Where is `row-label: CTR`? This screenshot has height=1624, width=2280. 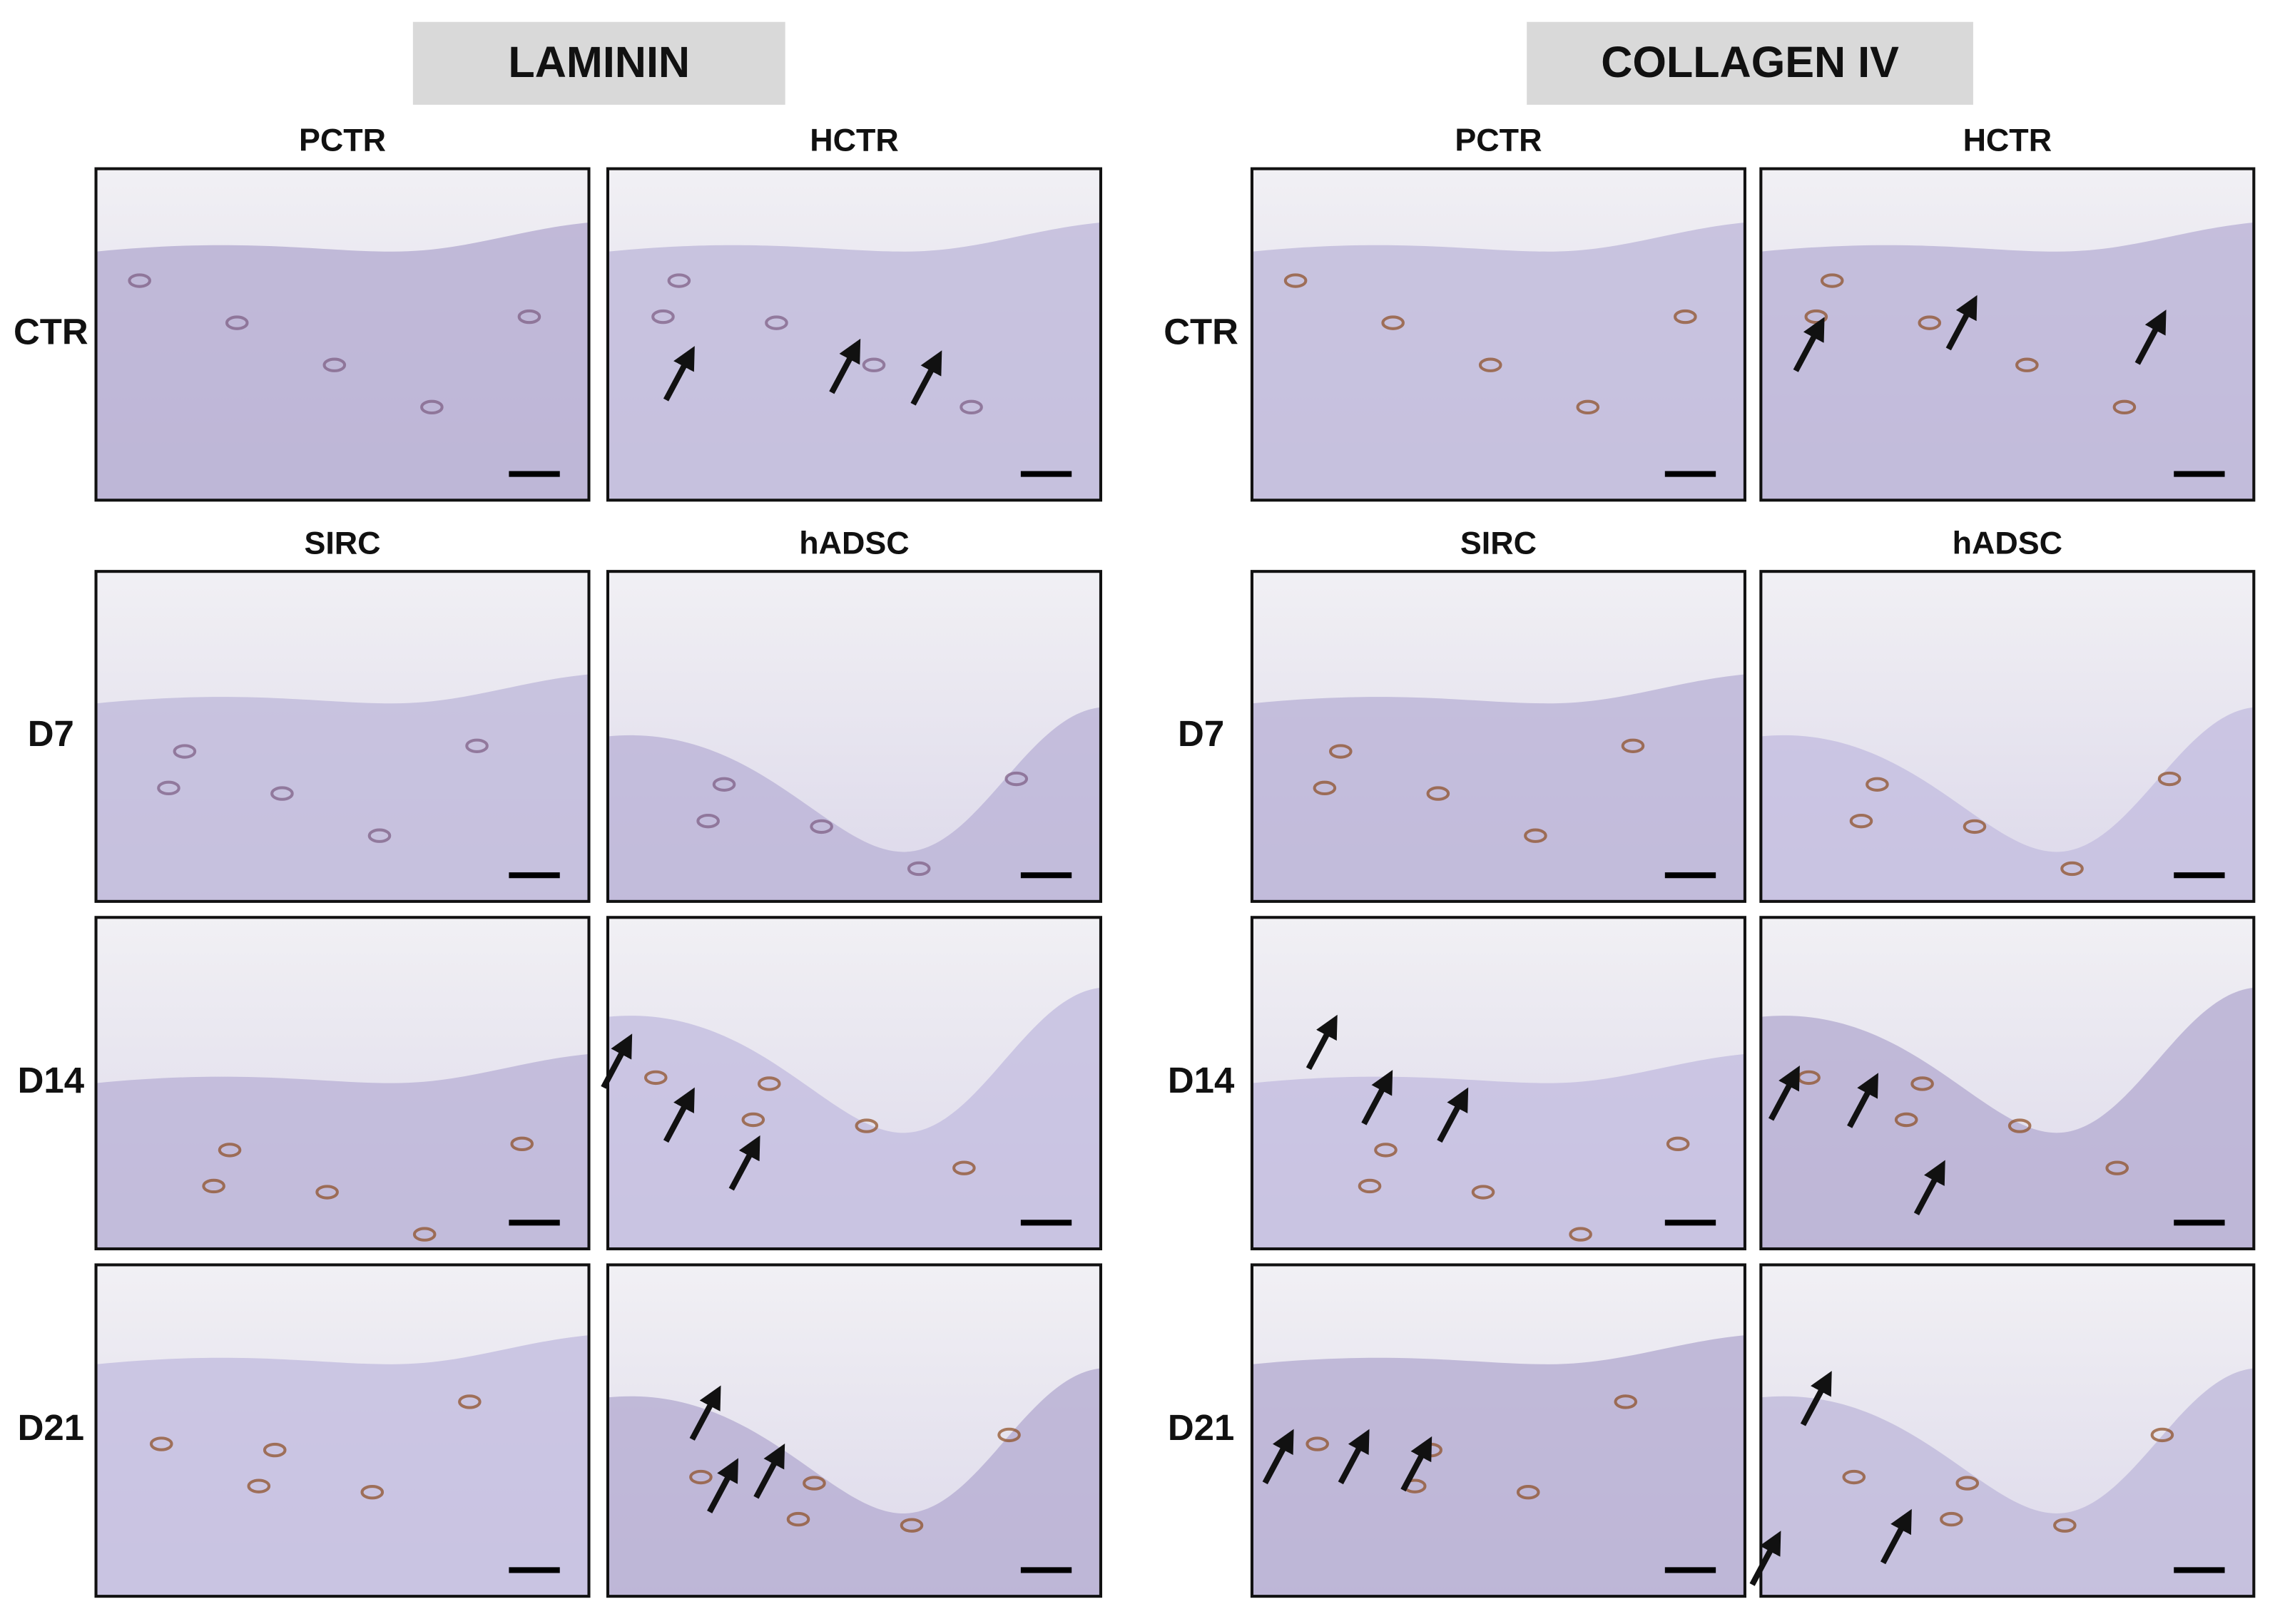
row-label: CTR is located at coordinates (1201, 331).